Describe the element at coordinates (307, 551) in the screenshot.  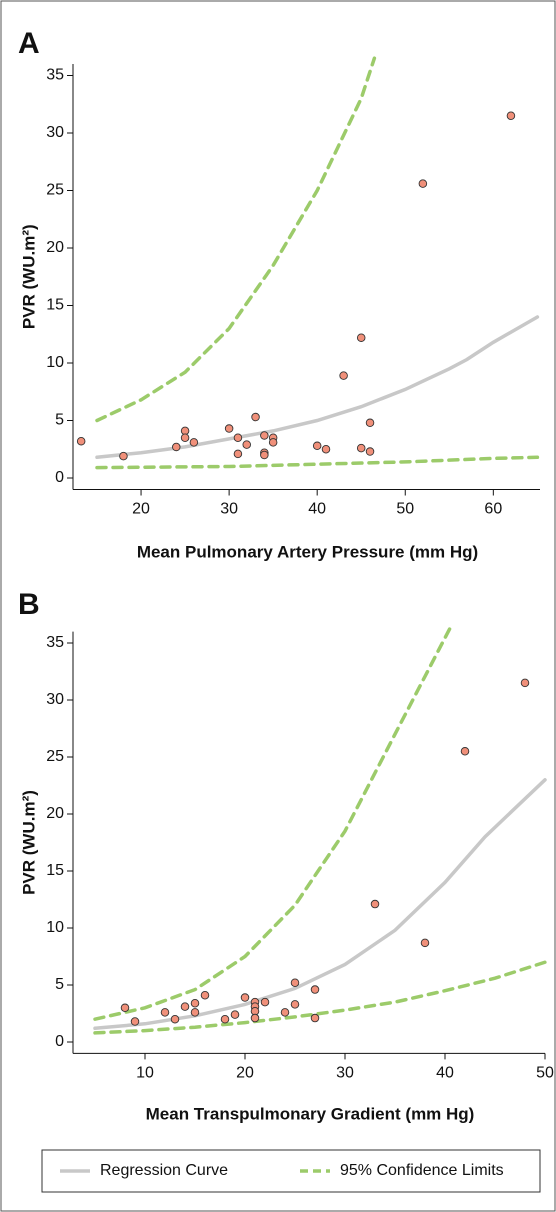
I see `x-axis-title: Mean Pulmonary Artery Pressure (mm Hg)` at that location.